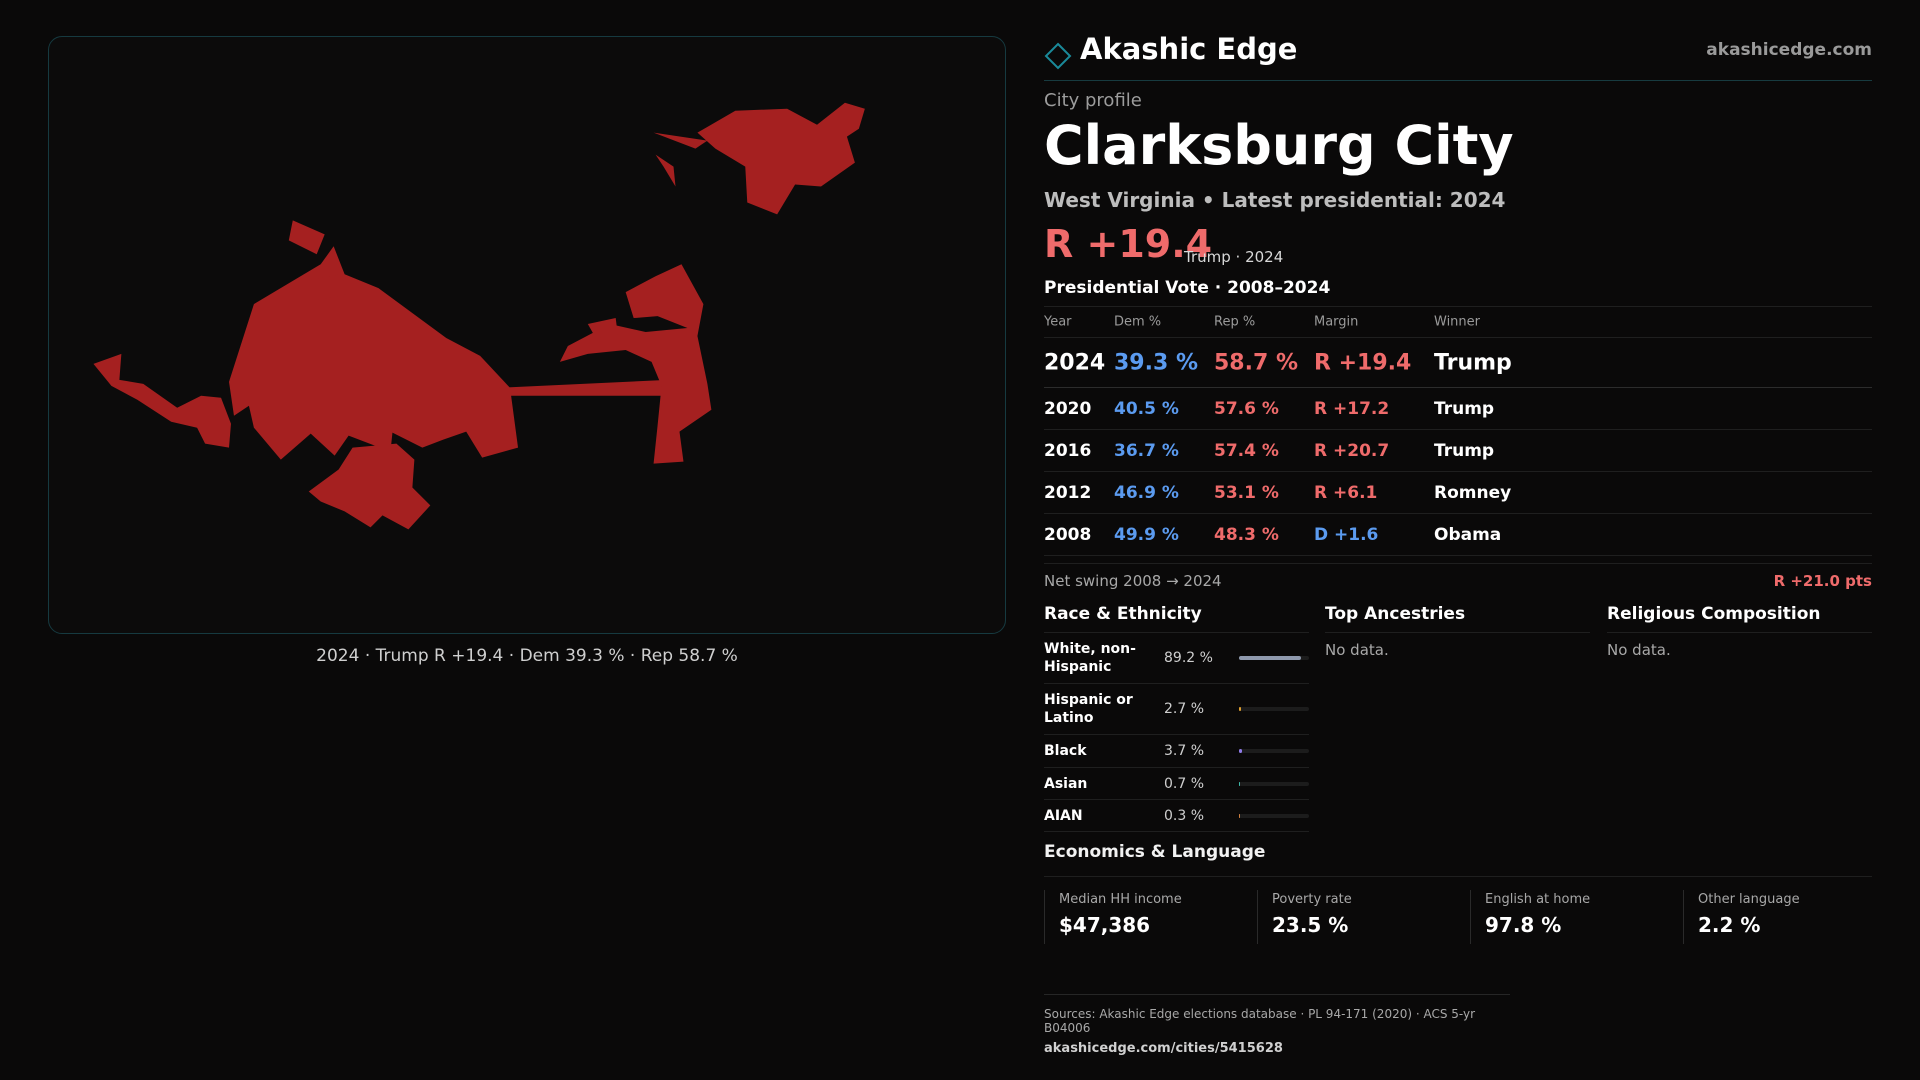 The width and height of the screenshot is (1920, 1080). What do you see at coordinates (1146, 492) in the screenshot?
I see `row-dem: 46.9 %` at bounding box center [1146, 492].